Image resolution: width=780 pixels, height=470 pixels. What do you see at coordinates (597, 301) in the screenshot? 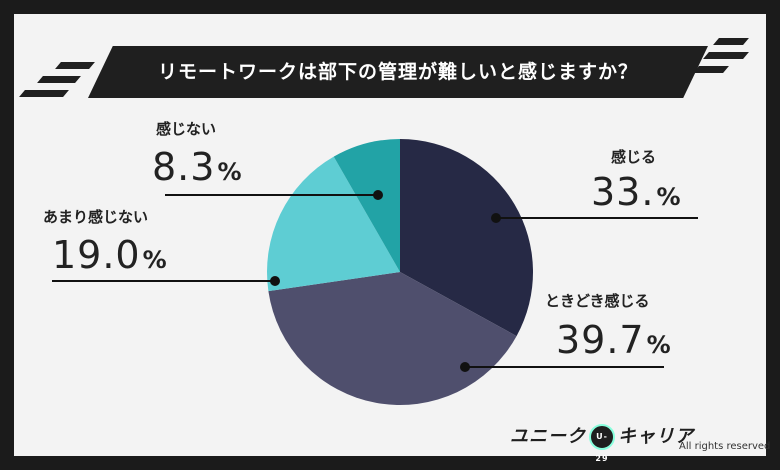
I see `label-name-tokidoki: ときどき感じる` at bounding box center [597, 301].